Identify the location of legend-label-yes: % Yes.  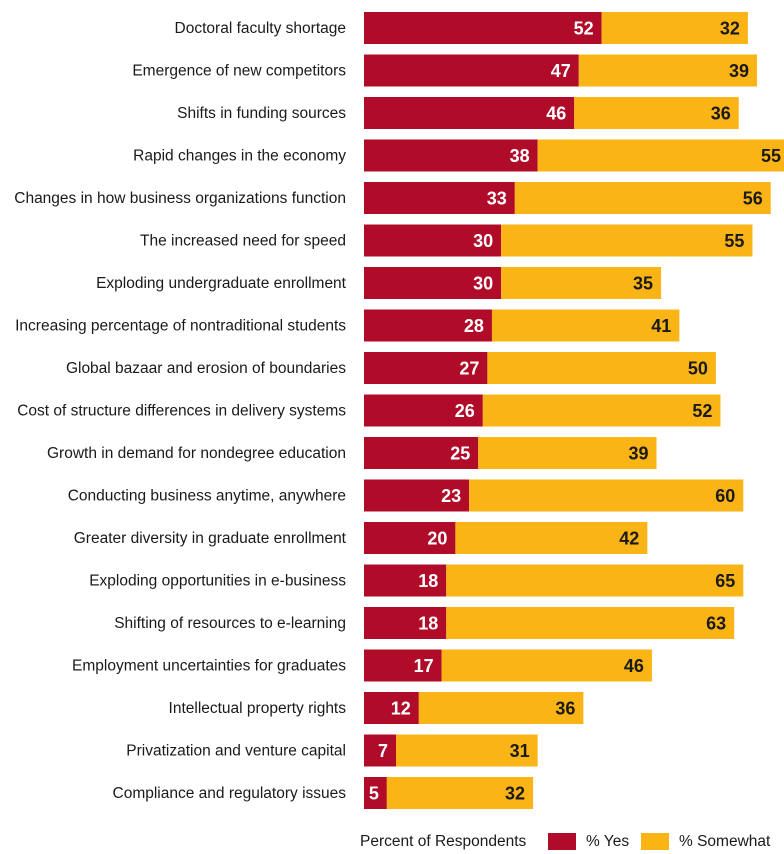
(607, 841).